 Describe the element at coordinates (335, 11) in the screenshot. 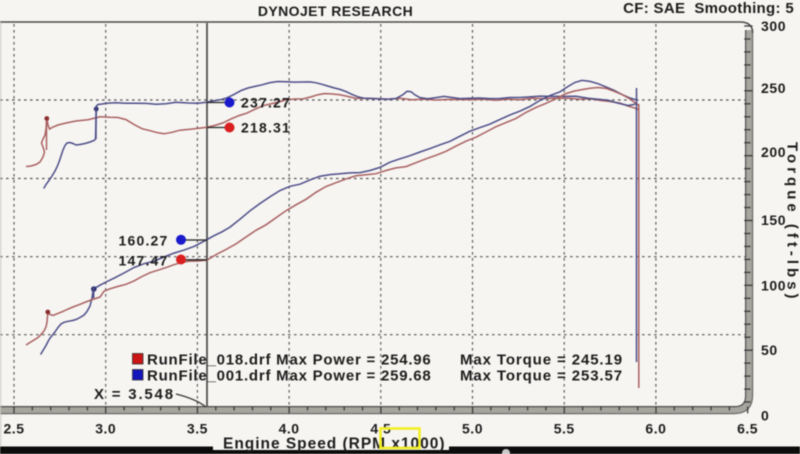

I see `svg-text: DYNOJET RESEARCH` at that location.